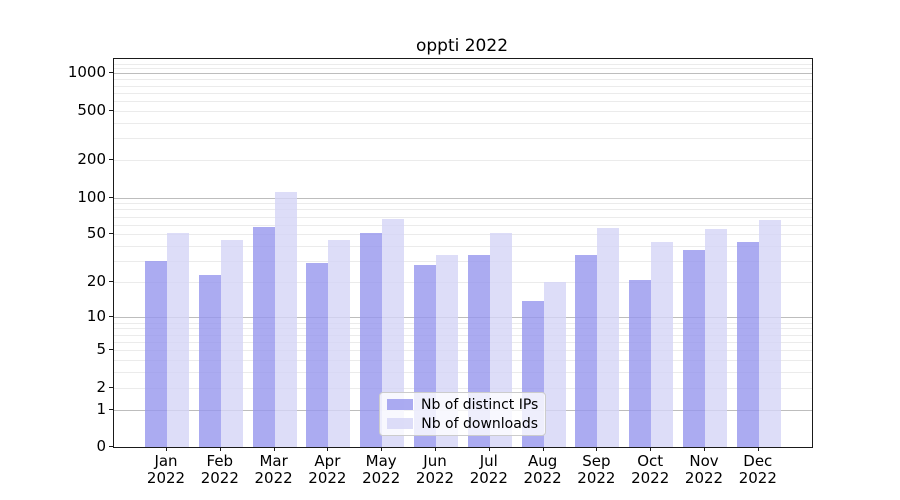 This screenshot has width=900, height=500. Describe the element at coordinates (542, 469) in the screenshot. I see `x-tick-label-aug: Aug 2022` at that location.